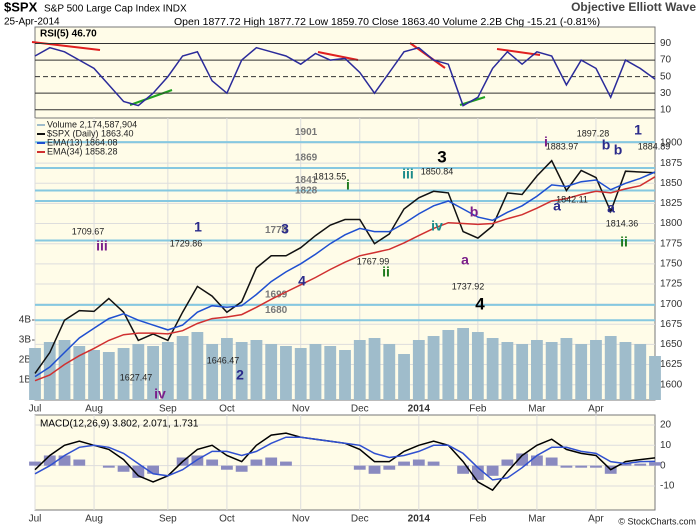 This screenshot has height=530, width=700. I want to click on date: 25-Apr-2014, so click(32, 22).